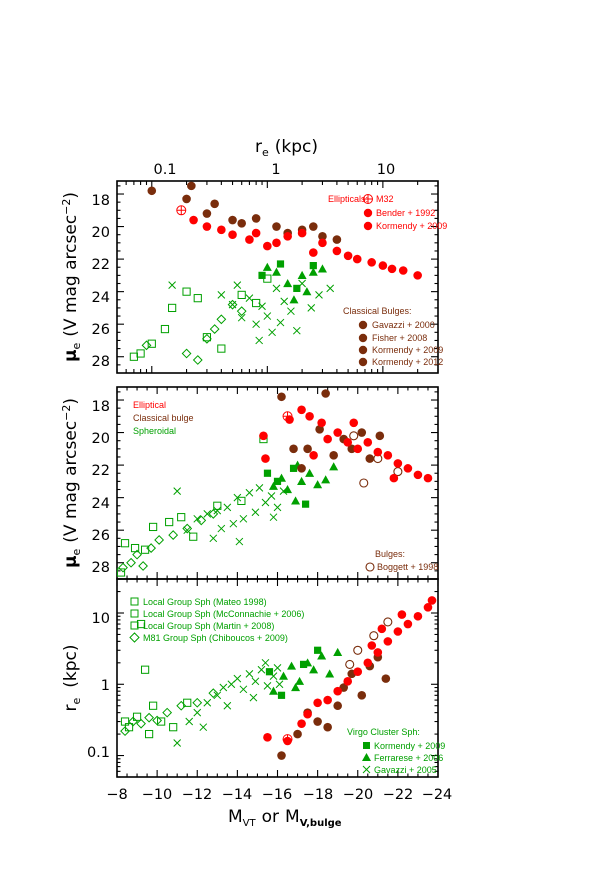 This screenshot has height=871, width=603. Describe the element at coordinates (386, 170) in the screenshot. I see `top-tick-label: 10` at that location.